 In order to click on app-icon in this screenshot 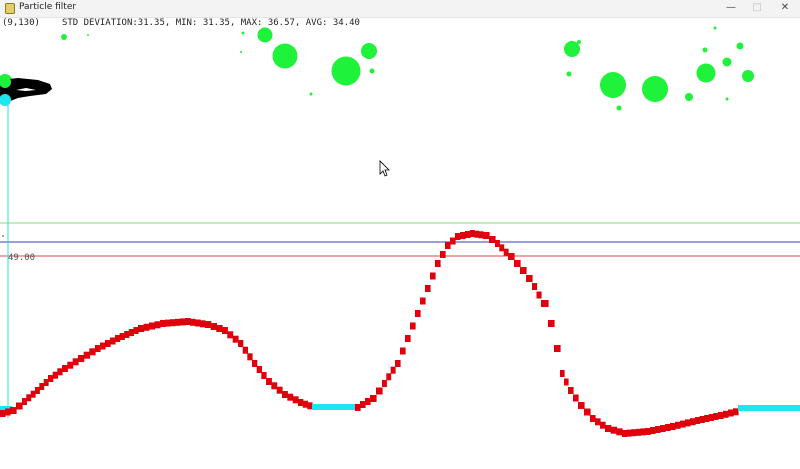, I will do `click(10, 8)`.